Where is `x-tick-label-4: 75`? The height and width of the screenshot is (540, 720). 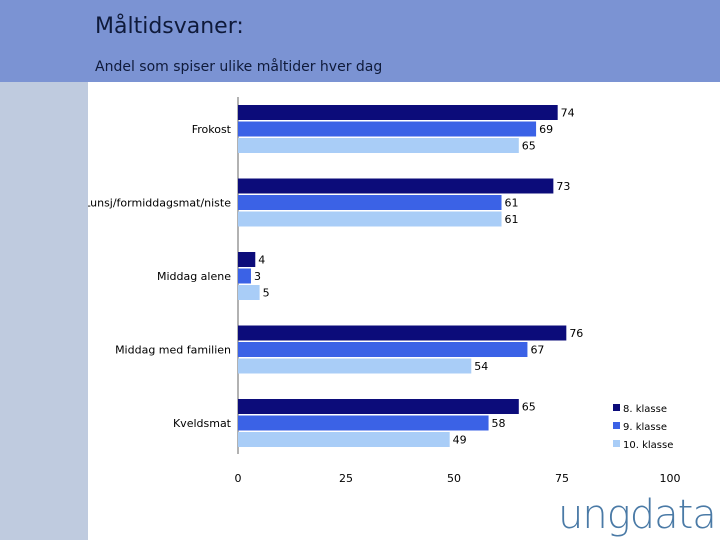
x-tick-label-4: 75 is located at coordinates (562, 477).